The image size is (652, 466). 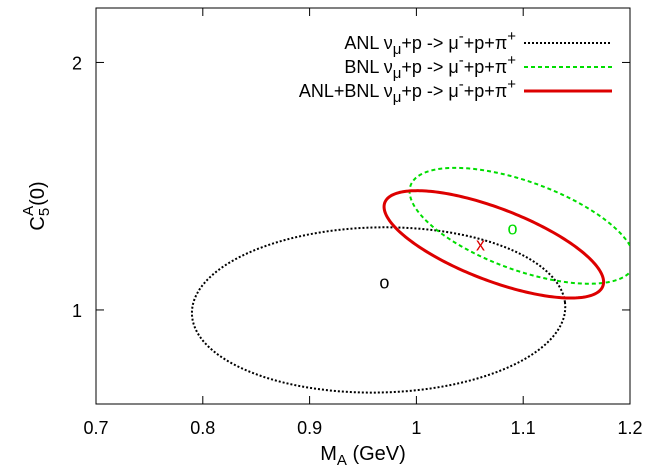 I want to click on x-tick-label: 1.2, so click(x=629, y=428).